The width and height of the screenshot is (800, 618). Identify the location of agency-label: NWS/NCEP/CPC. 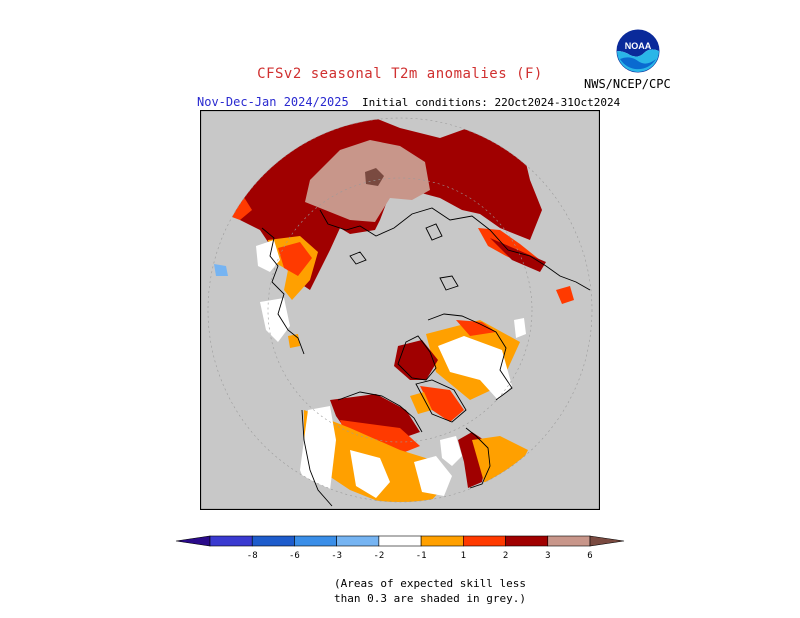
(627, 84).